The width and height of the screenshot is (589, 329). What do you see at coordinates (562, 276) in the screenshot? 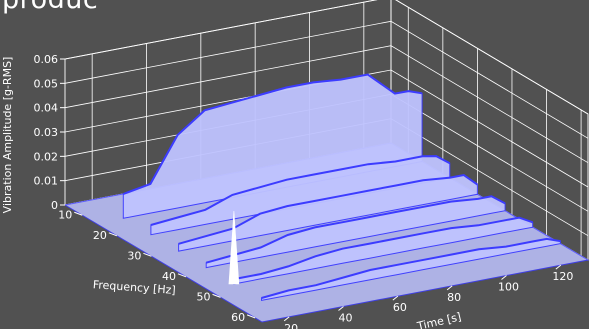
I see `x-tick-label: 120` at bounding box center [562, 276].